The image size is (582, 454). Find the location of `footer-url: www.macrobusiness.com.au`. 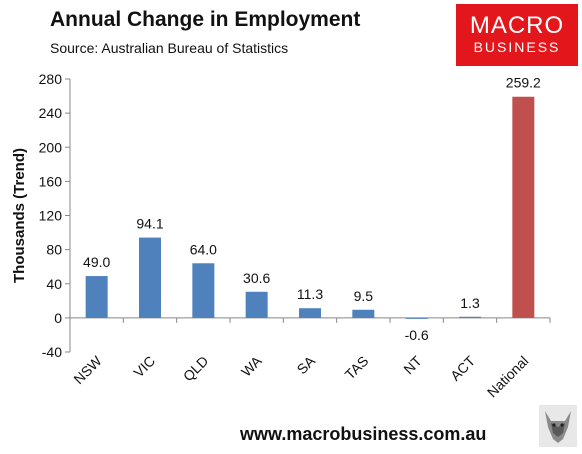

footer-url: www.macrobusiness.com.au is located at coordinates (363, 434).